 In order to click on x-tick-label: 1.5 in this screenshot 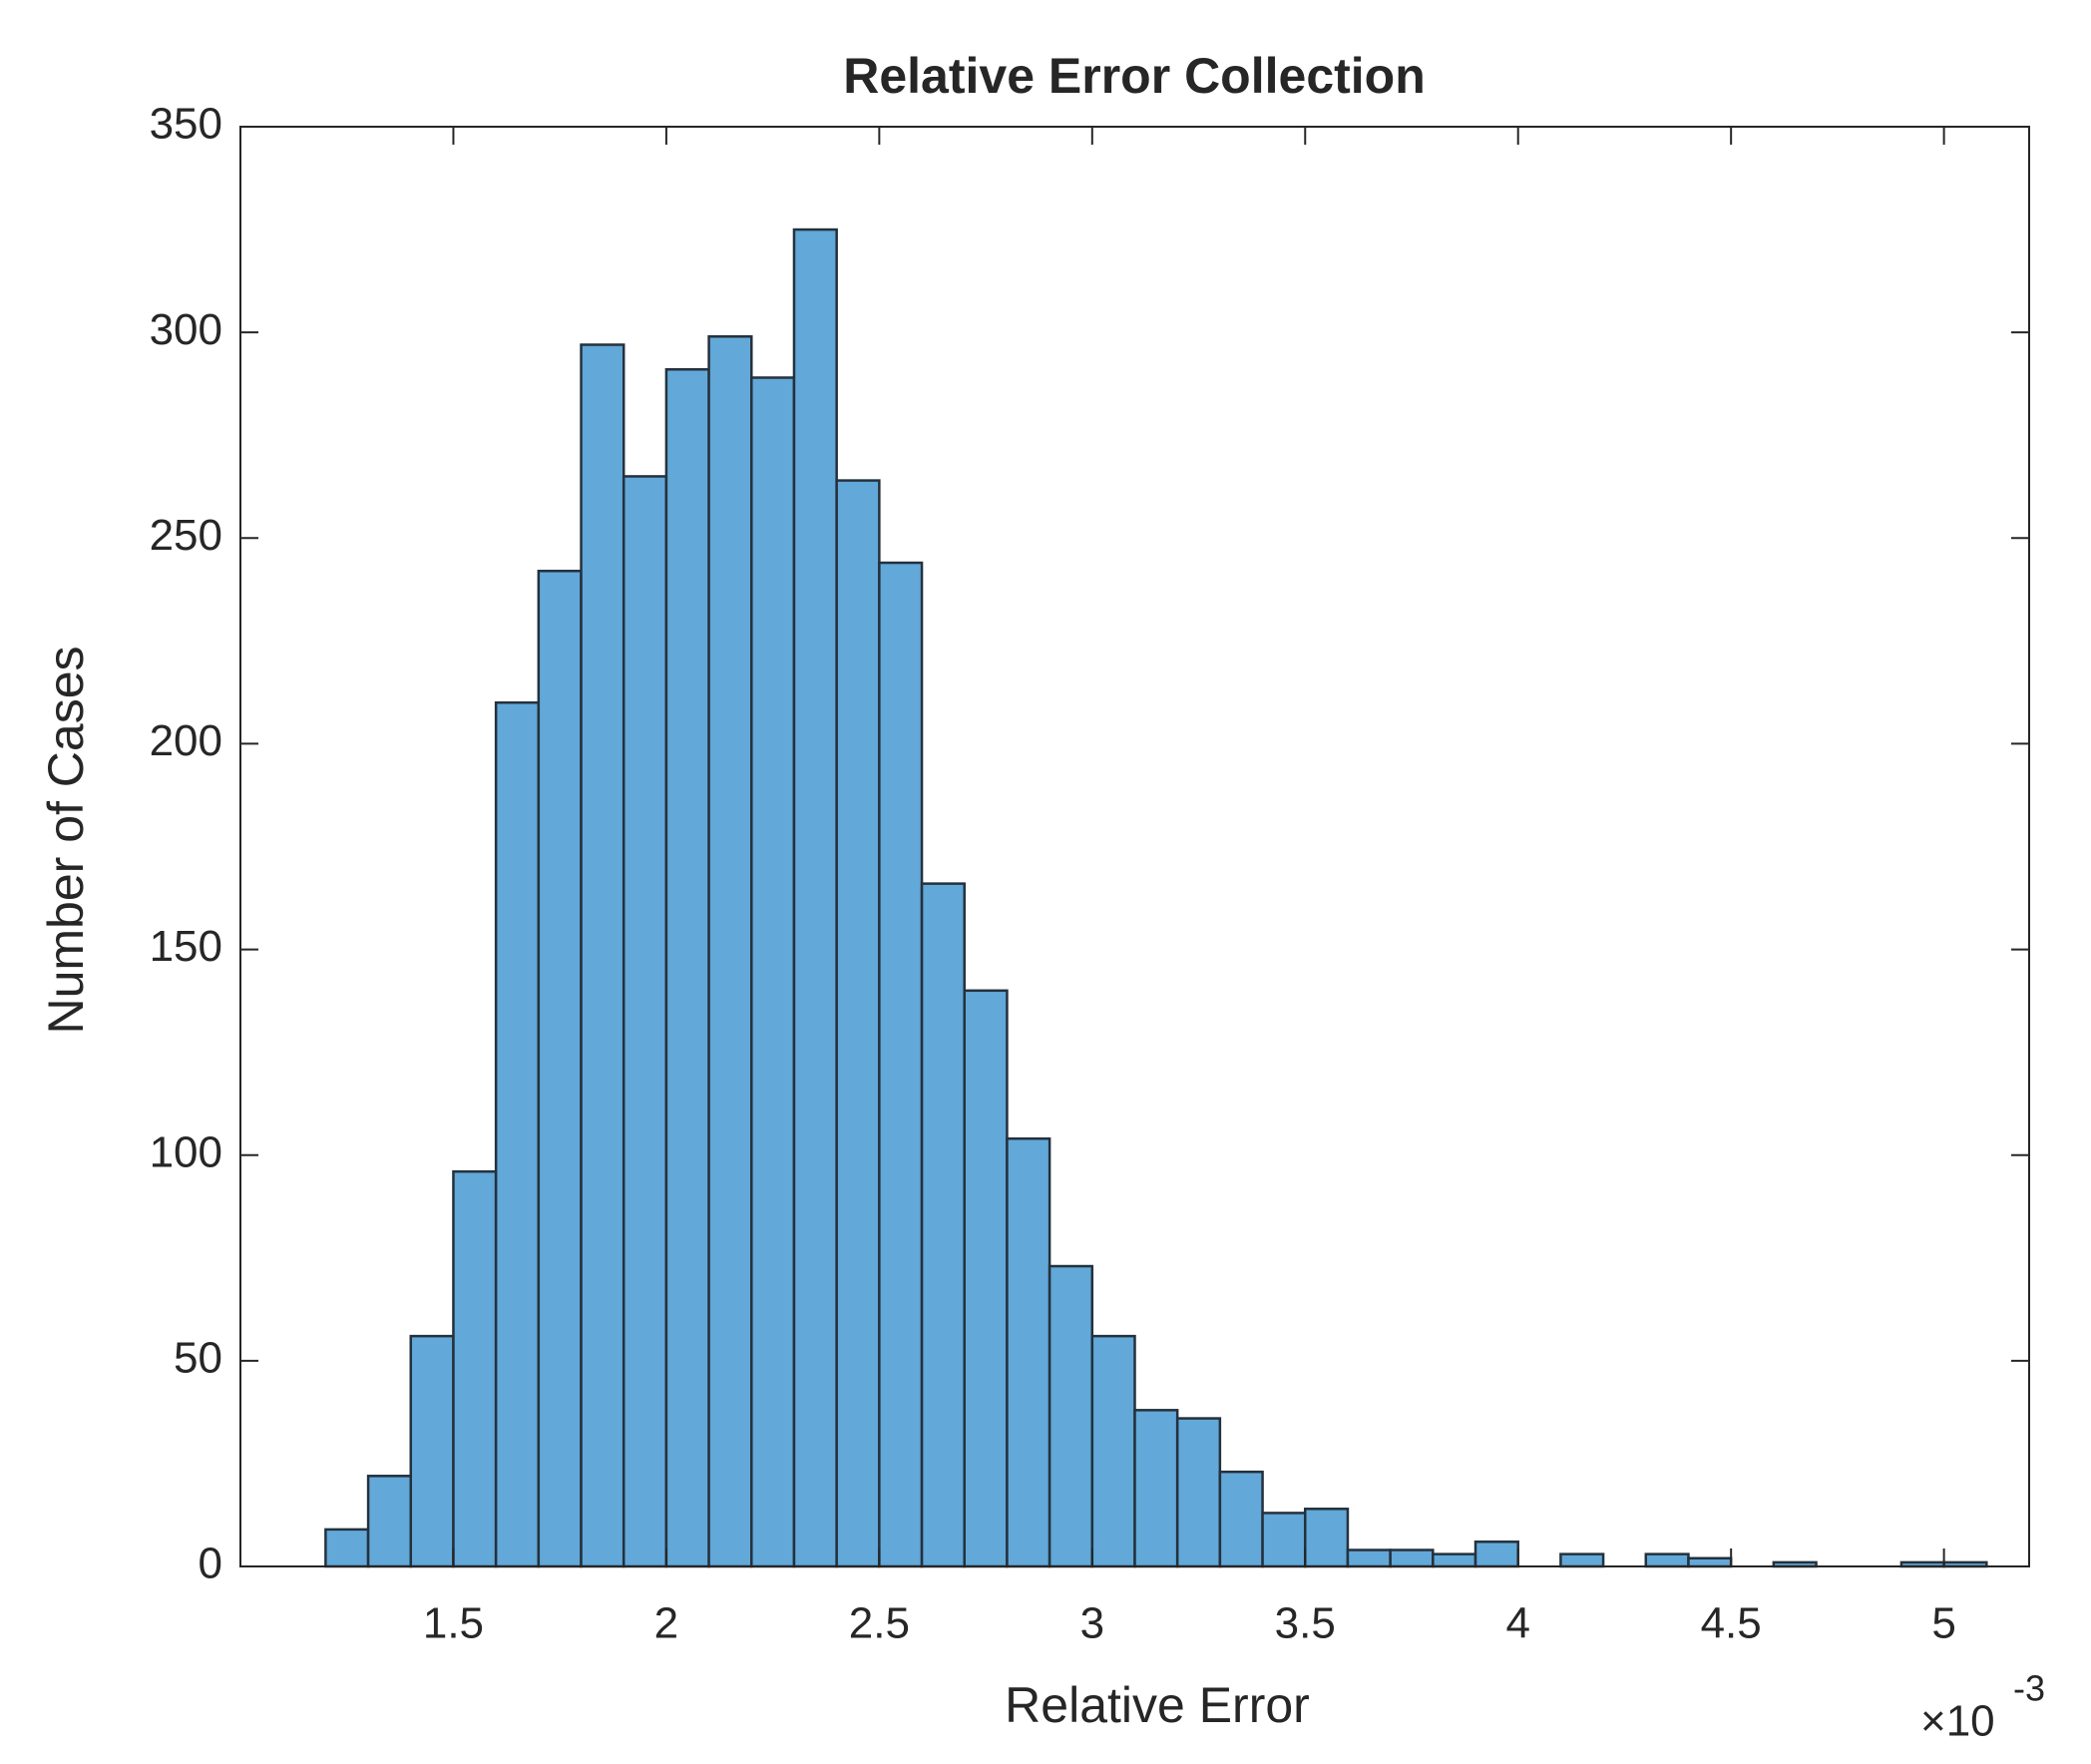, I will do `click(453, 1623)`.